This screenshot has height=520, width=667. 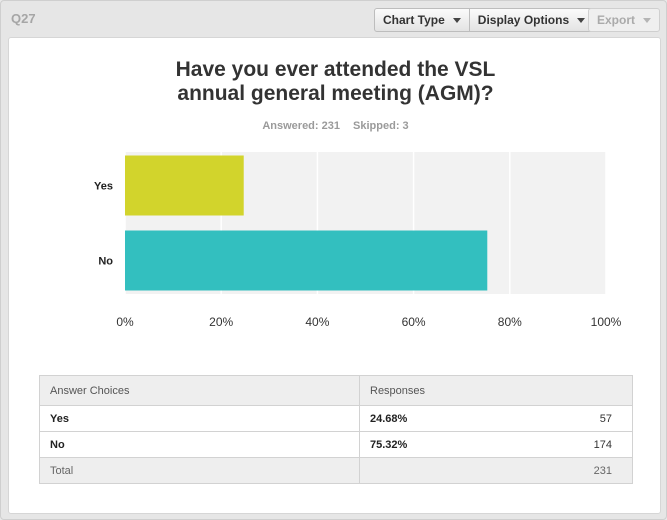 What do you see at coordinates (561, 444) in the screenshot?
I see `count-cell: 174` at bounding box center [561, 444].